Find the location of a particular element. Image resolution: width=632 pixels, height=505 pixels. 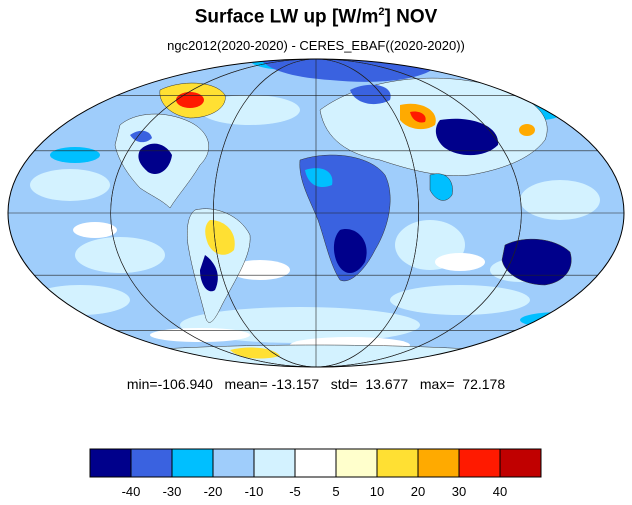

colorbar-label: 40 is located at coordinates (500, 491).